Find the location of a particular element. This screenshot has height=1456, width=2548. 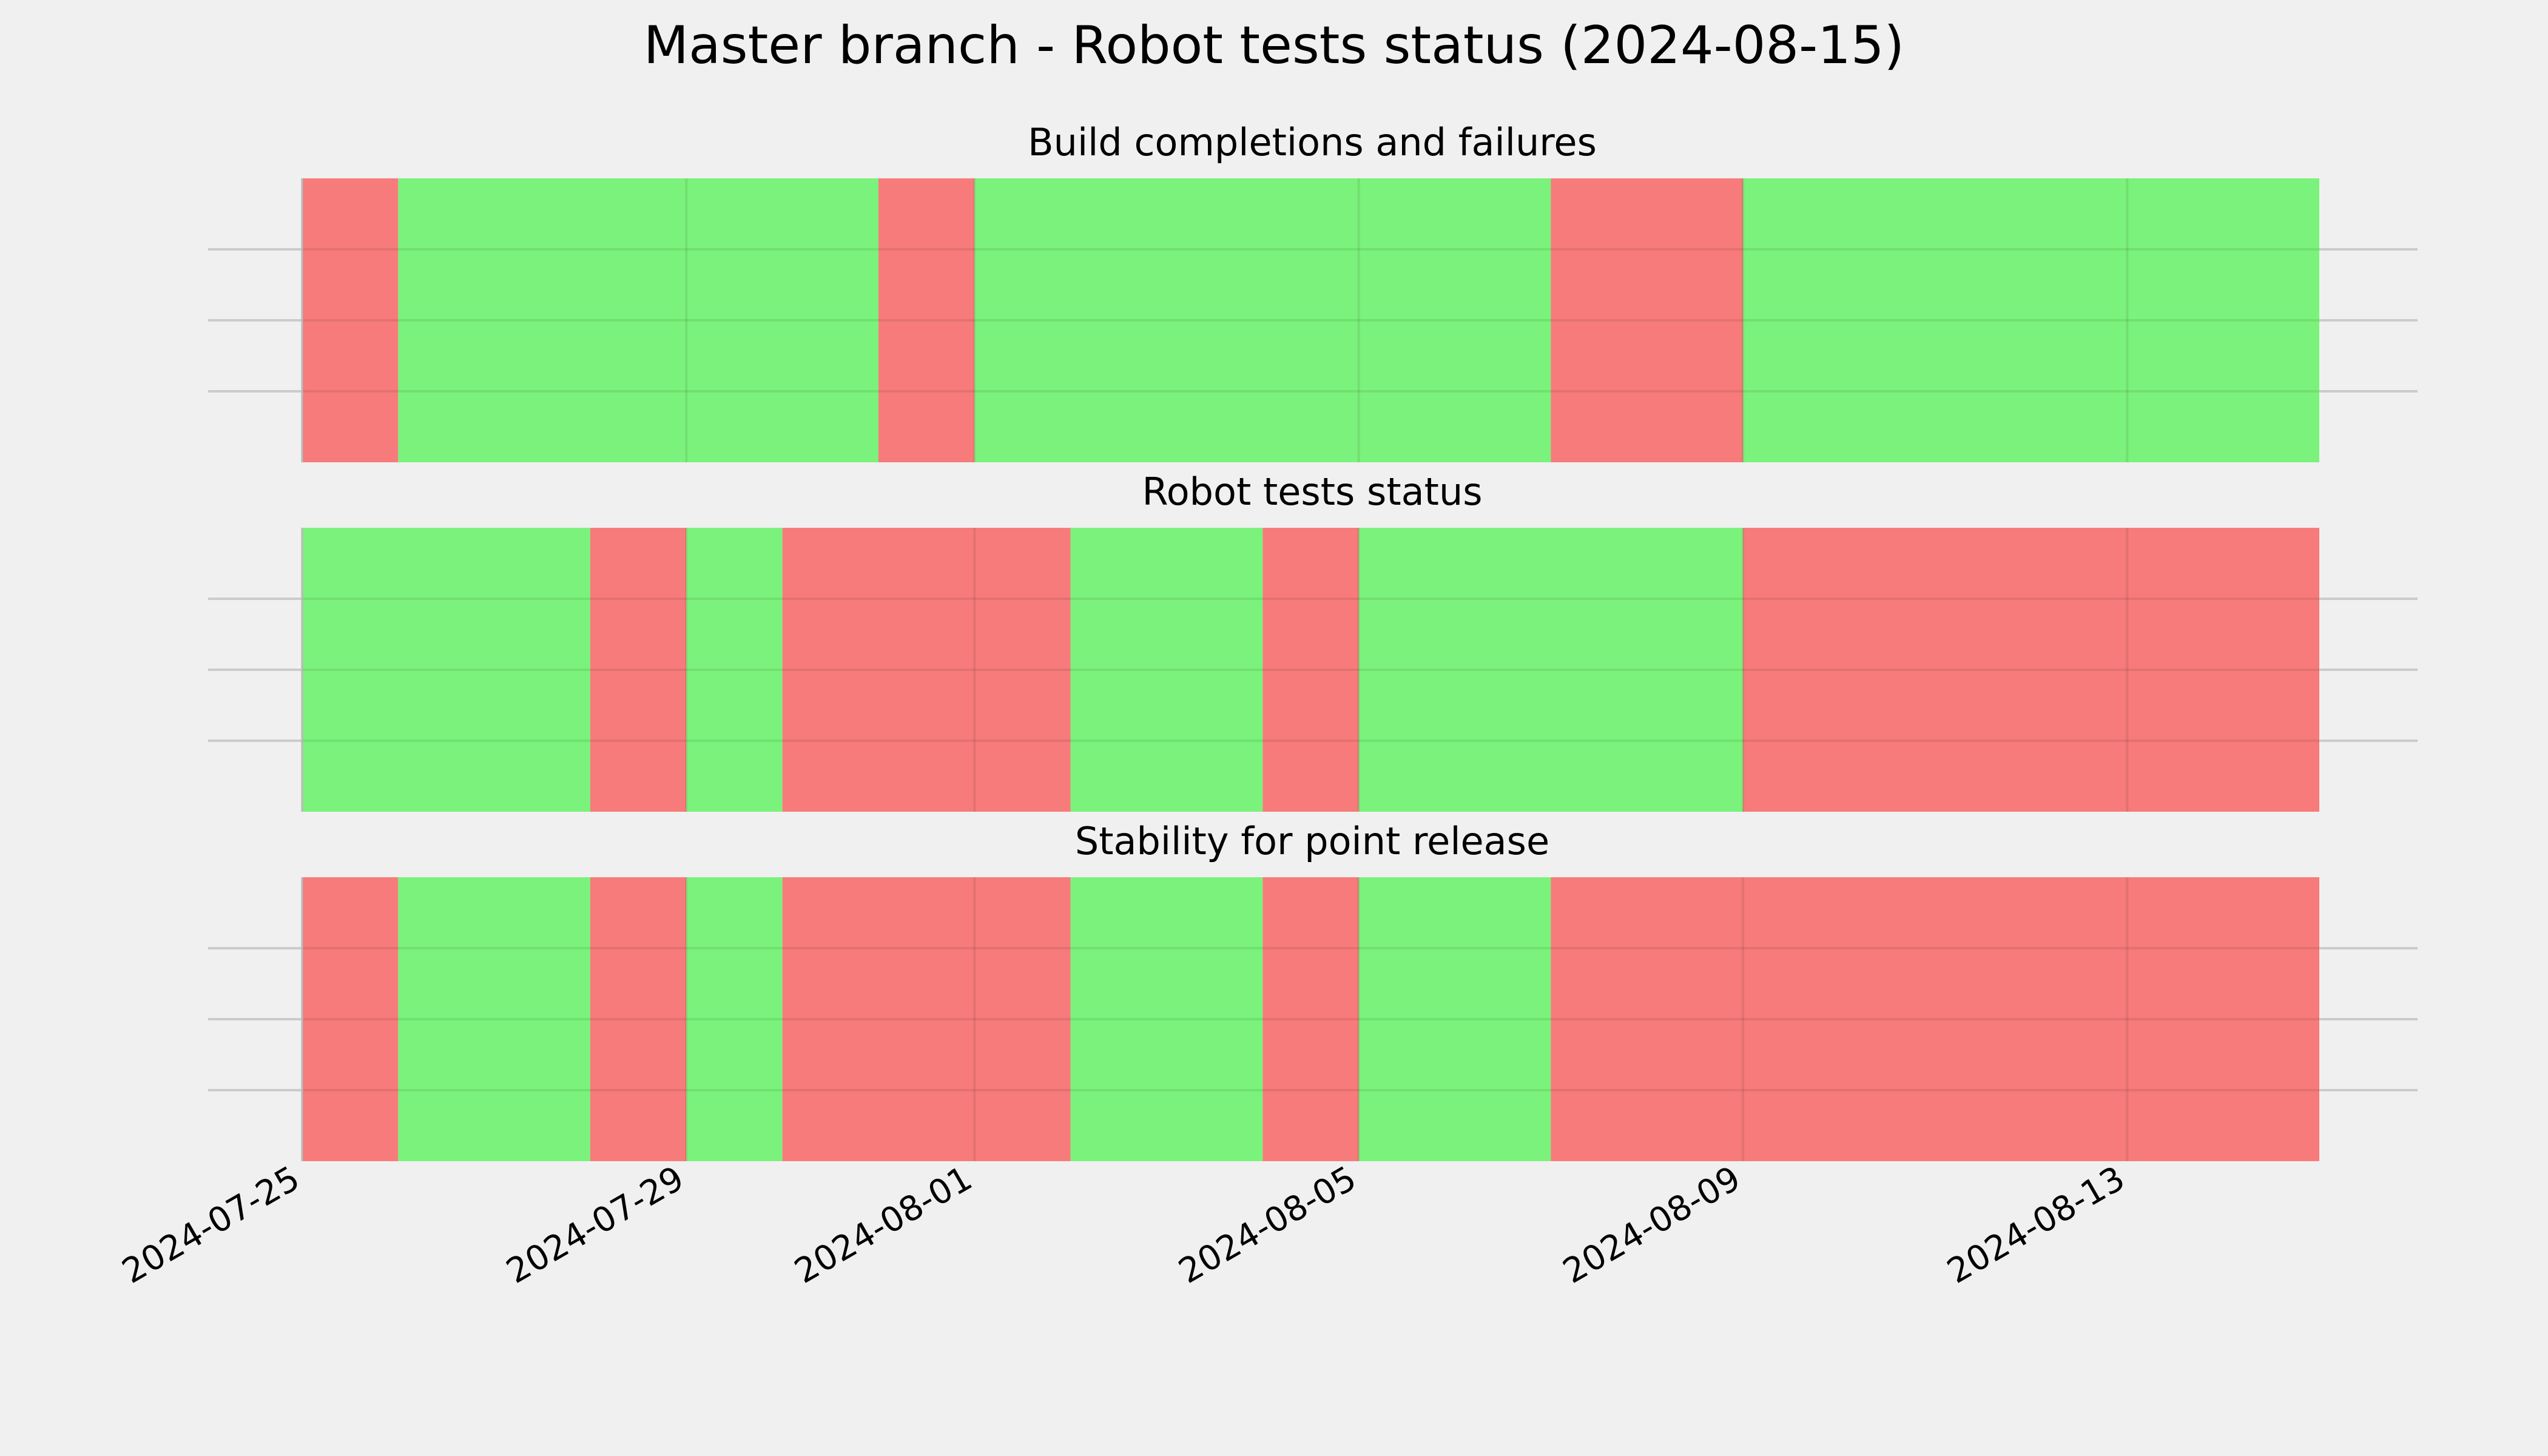

panel-title: Stability for point release is located at coordinates (1312, 841).